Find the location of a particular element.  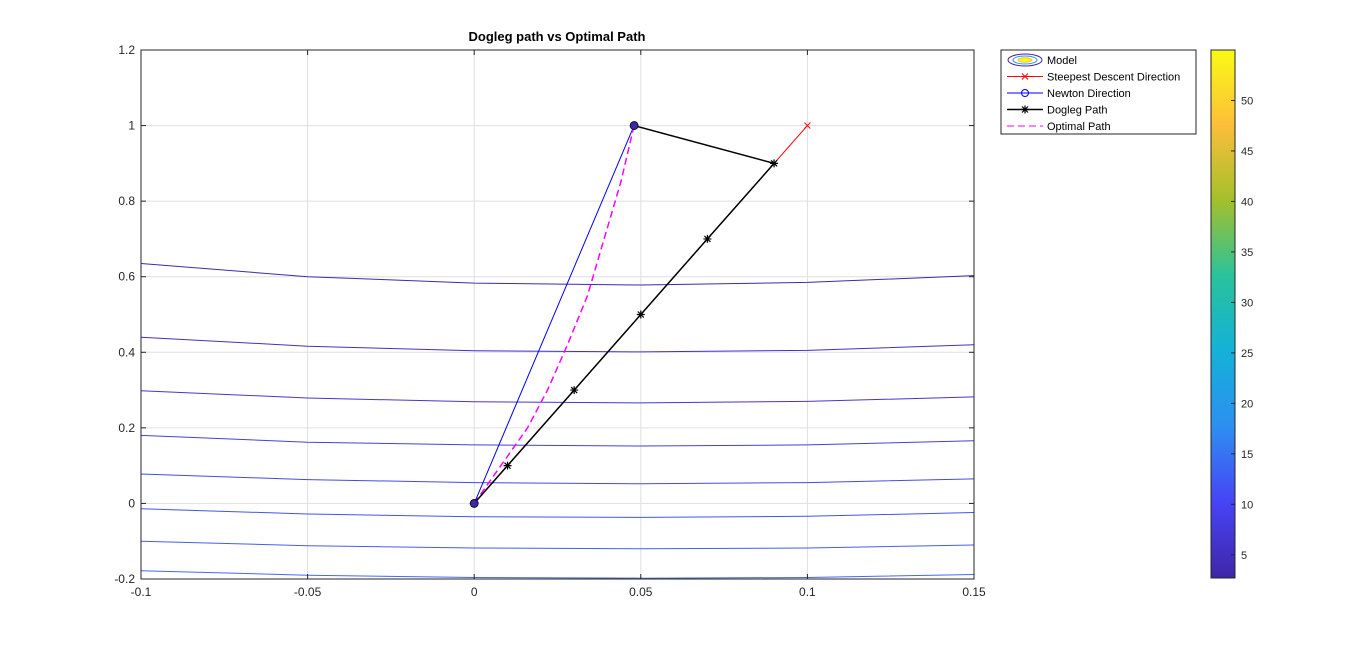

y-tick-label: 0.4 is located at coordinates (126, 352).